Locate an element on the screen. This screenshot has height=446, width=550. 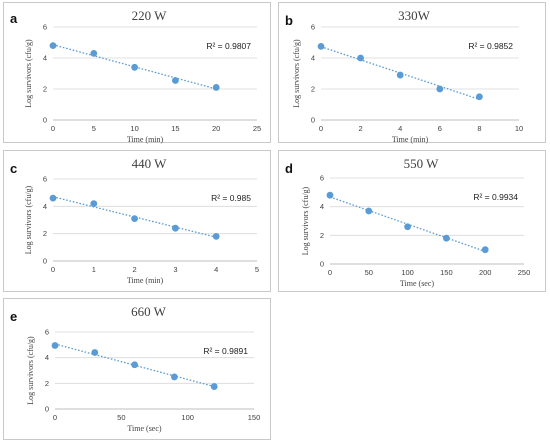
r-squared-label: R² = 0.9852 is located at coordinates (490, 46).